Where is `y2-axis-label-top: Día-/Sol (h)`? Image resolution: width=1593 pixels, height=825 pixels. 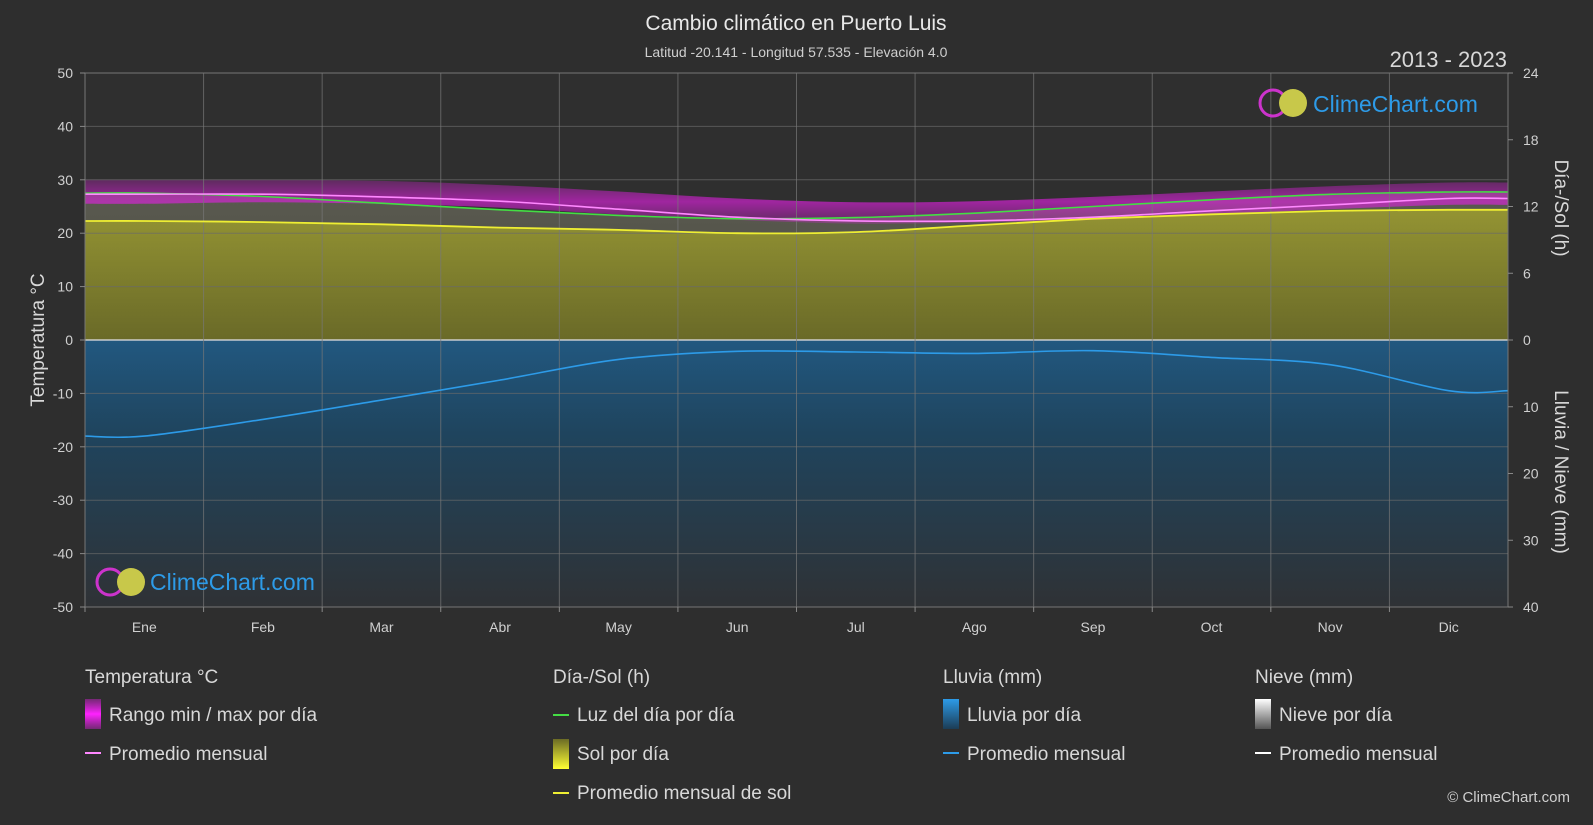
y2-axis-label-top: Día-/Sol (h) is located at coordinates (1560, 207).